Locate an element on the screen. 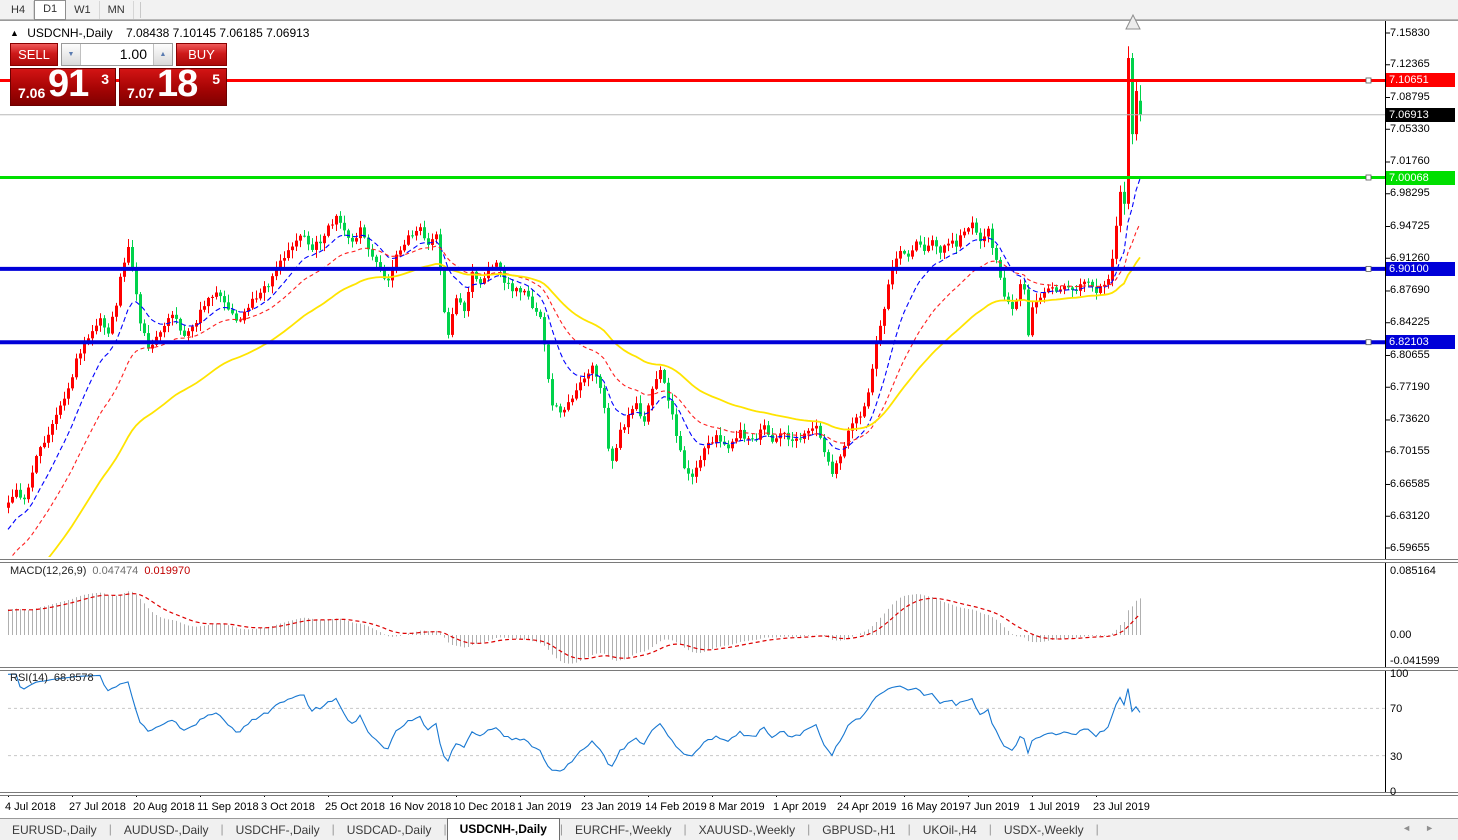  x-axis-label: 14 Feb 2019 is located at coordinates (676, 807).